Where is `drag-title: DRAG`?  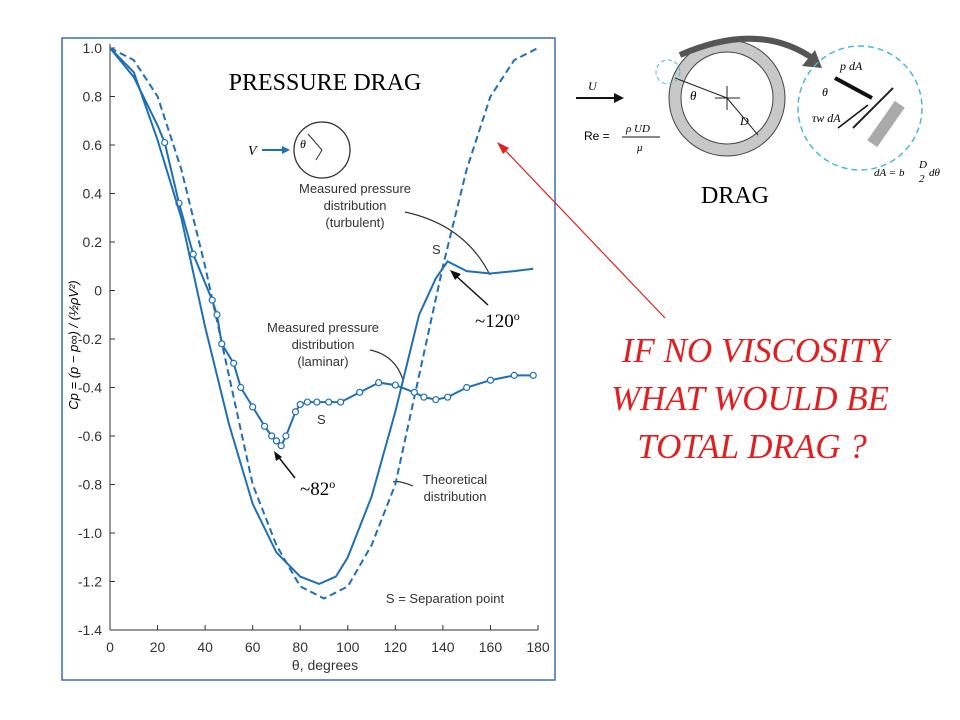
drag-title: DRAG is located at coordinates (735, 196).